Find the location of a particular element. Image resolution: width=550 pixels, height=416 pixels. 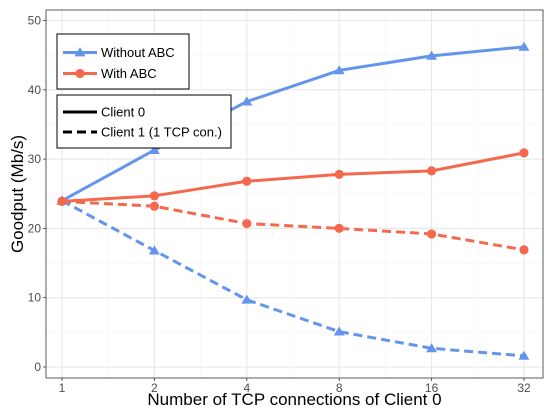

y-tick-label: 30 is located at coordinates (35, 159).